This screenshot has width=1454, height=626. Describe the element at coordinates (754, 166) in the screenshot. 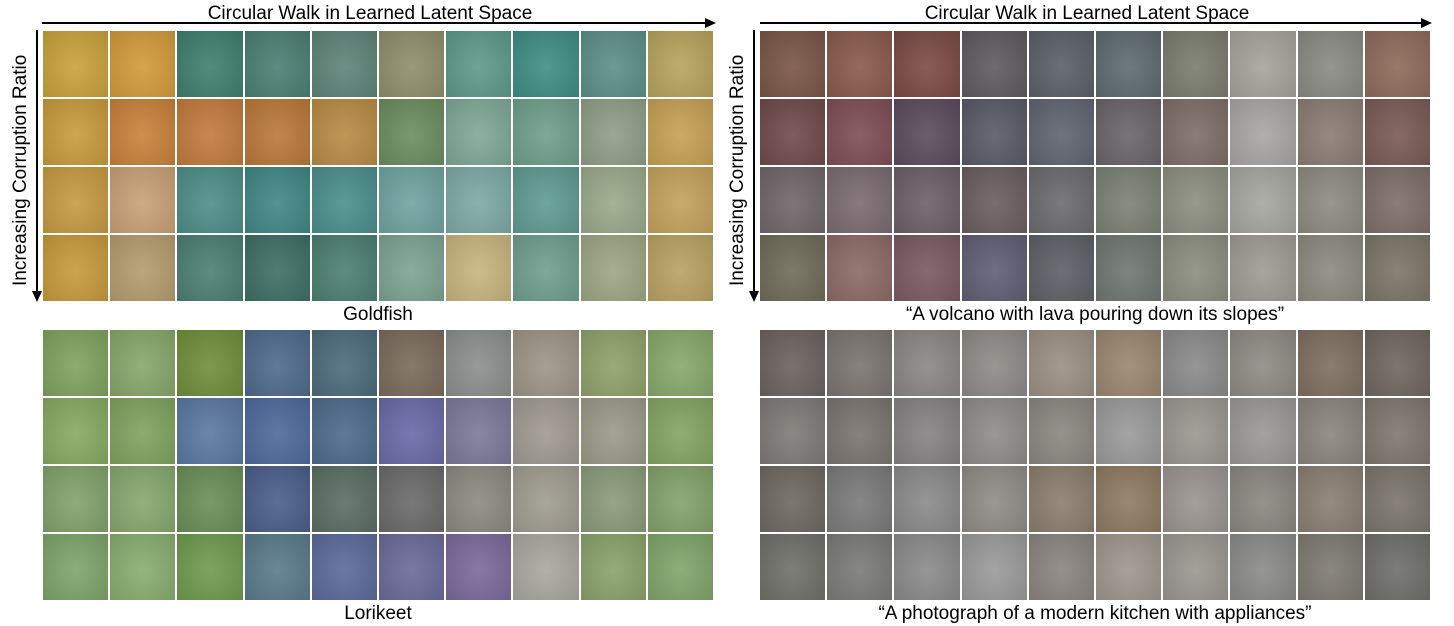

I see `axis-arrow-right` at that location.